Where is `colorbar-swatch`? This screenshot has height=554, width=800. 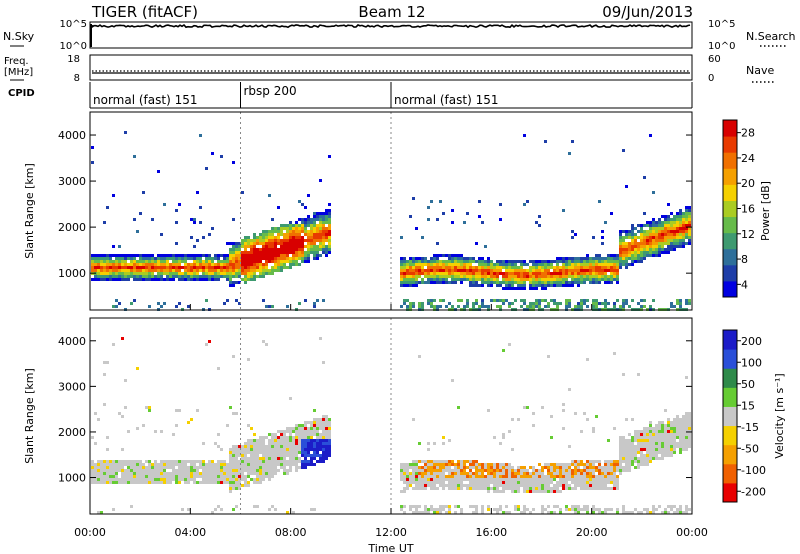
colorbar-swatch is located at coordinates (730, 359).